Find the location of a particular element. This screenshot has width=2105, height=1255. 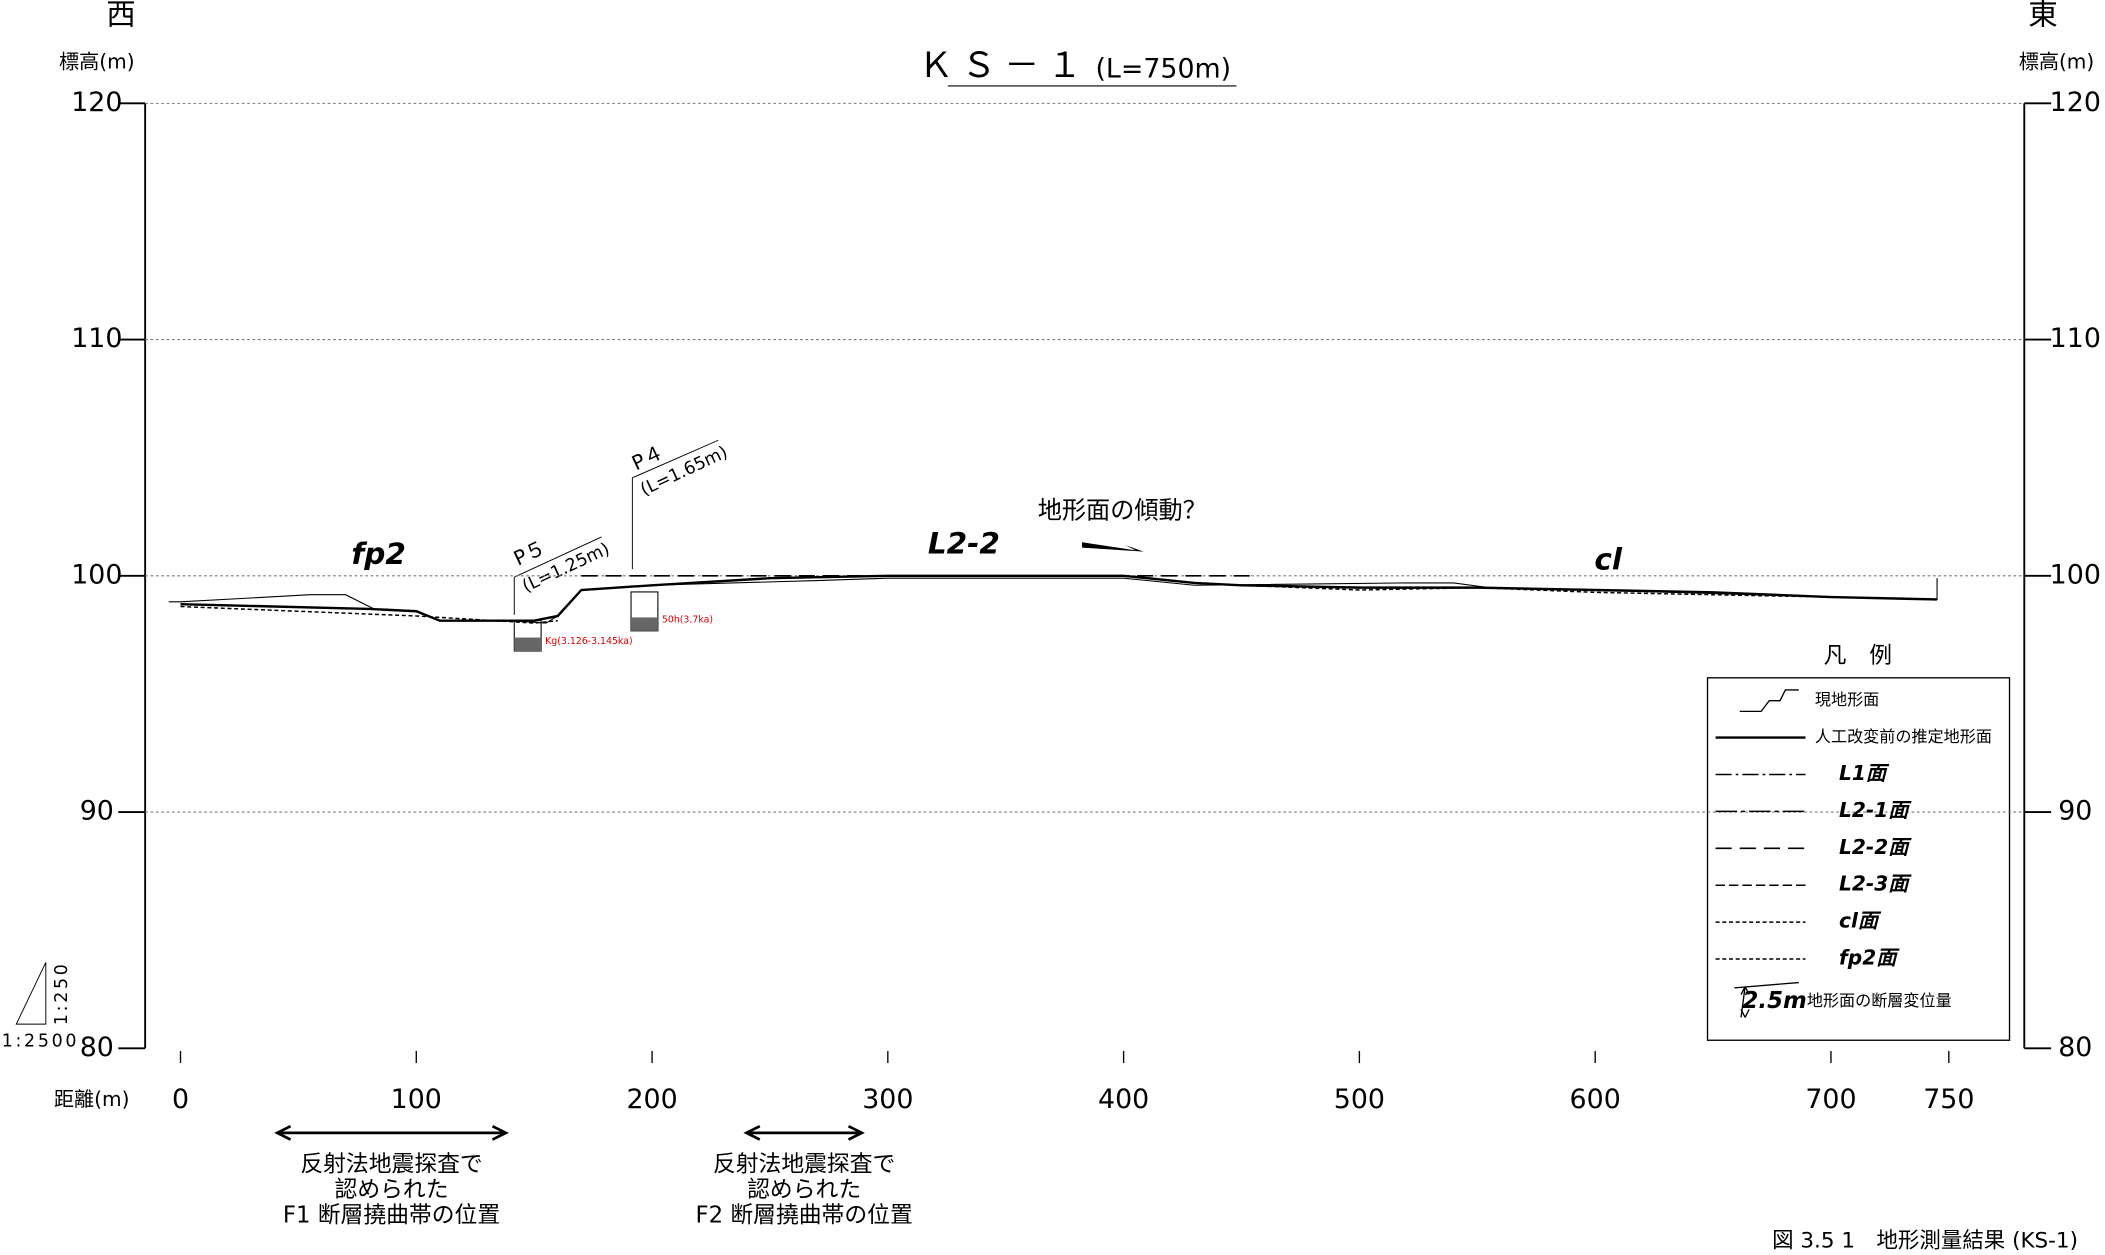

x-tick-label: 500 is located at coordinates (1359, 1099).